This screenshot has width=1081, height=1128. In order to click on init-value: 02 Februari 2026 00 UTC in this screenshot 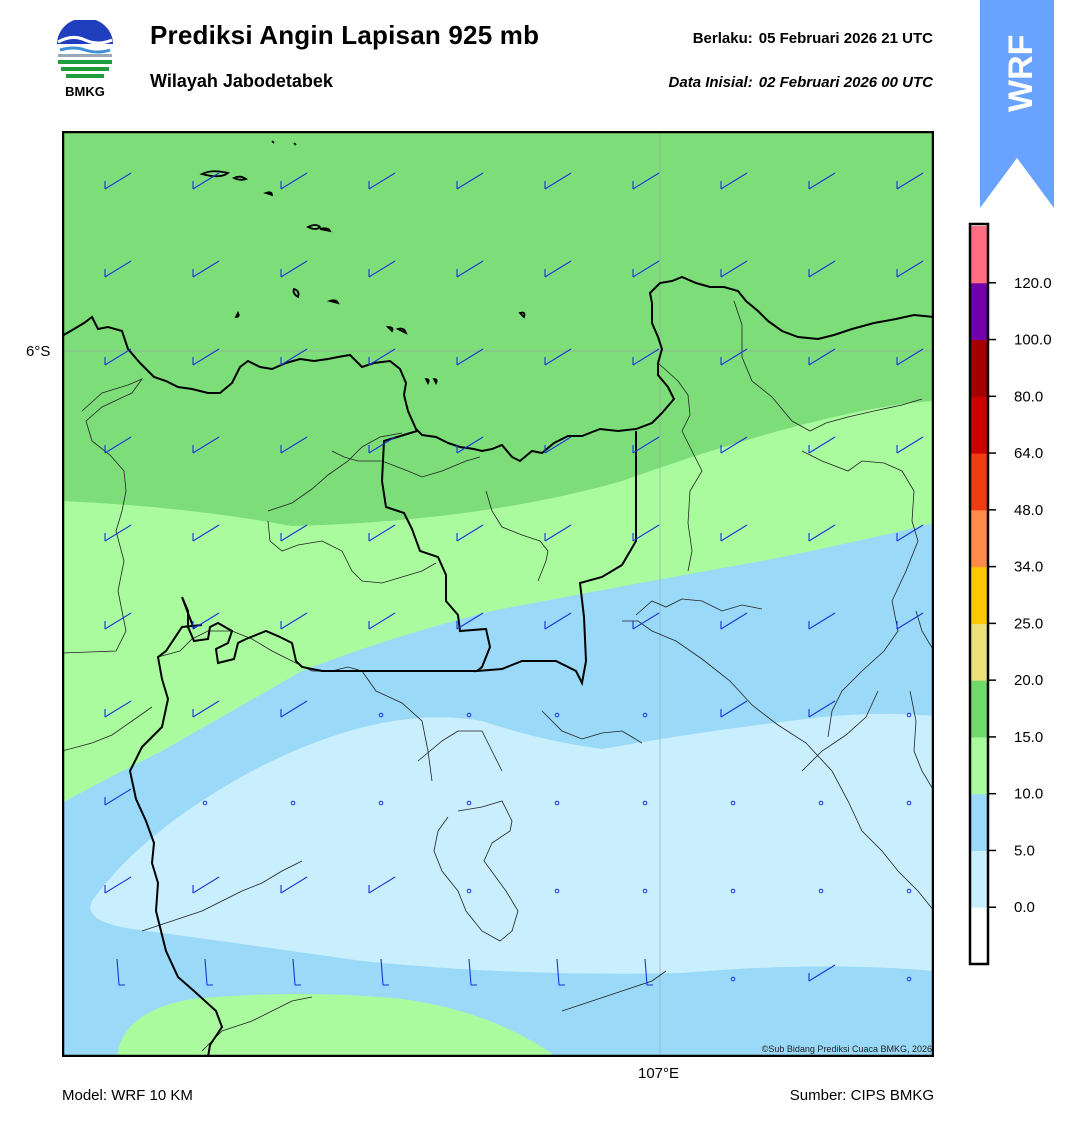, I will do `click(845, 82)`.